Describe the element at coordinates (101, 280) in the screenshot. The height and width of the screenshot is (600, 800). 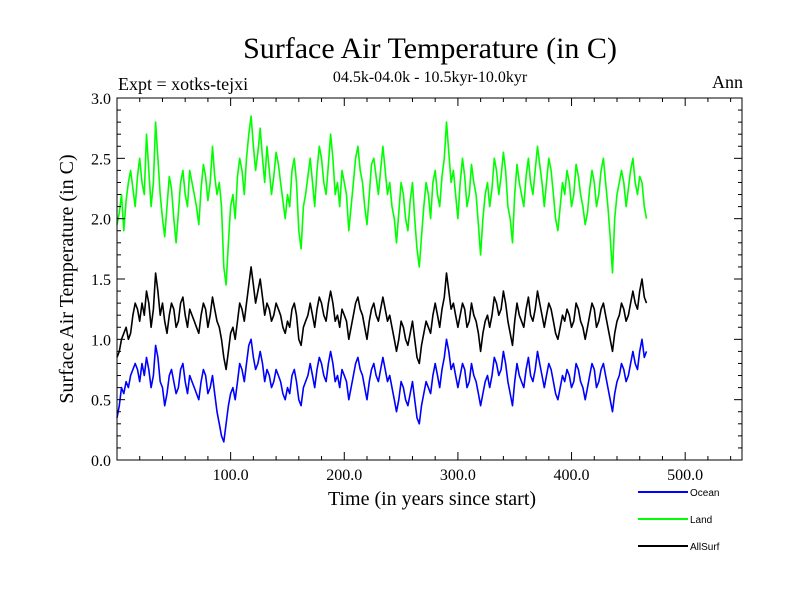
I see `y-tick-label: 1.5` at that location.